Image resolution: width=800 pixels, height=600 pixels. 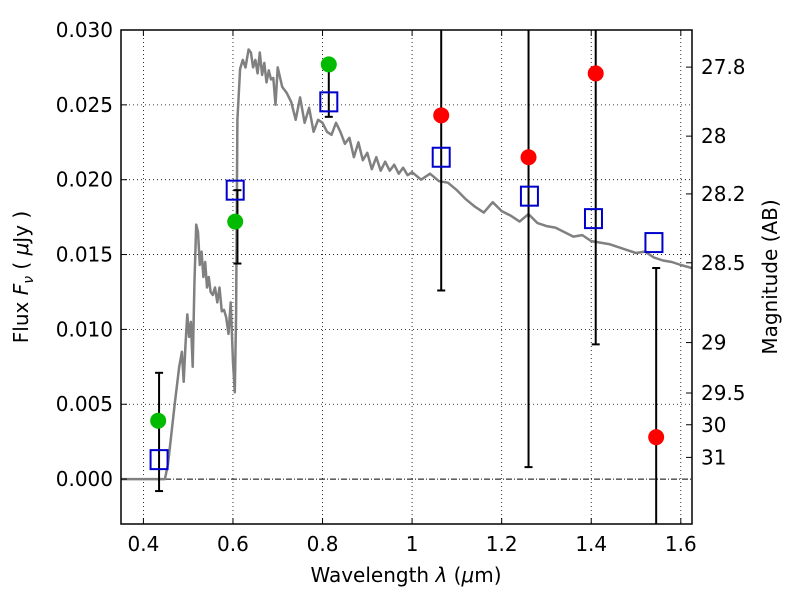 I want to click on y-tick-label: 0.030, so click(x=84, y=30).